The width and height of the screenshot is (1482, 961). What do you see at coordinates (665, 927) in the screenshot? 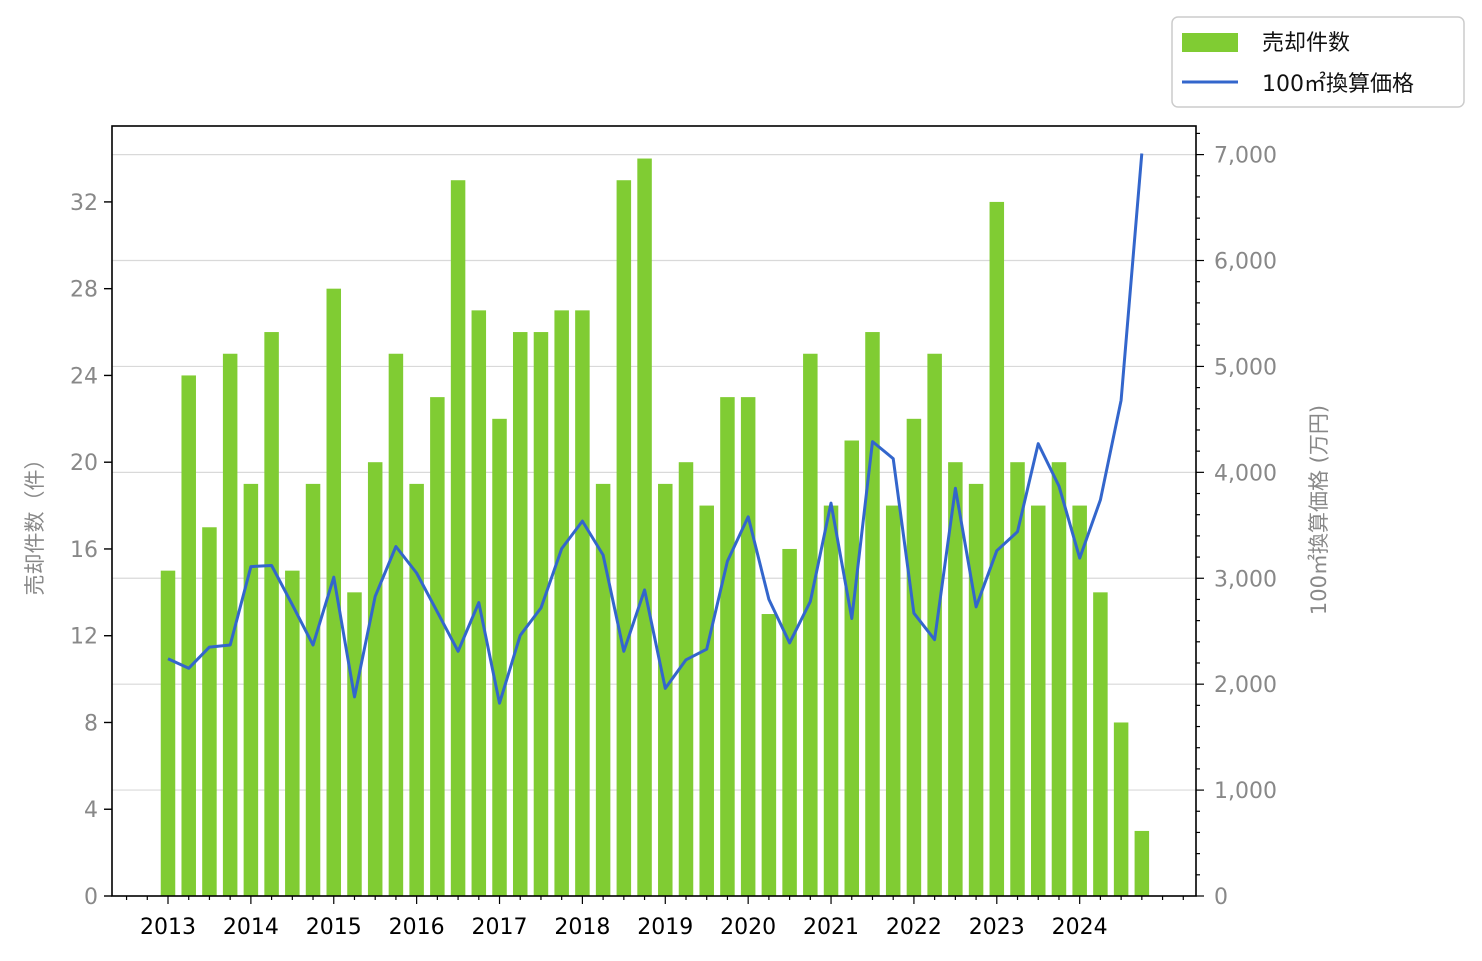
I see `x-tick-label: 2019` at bounding box center [665, 927].